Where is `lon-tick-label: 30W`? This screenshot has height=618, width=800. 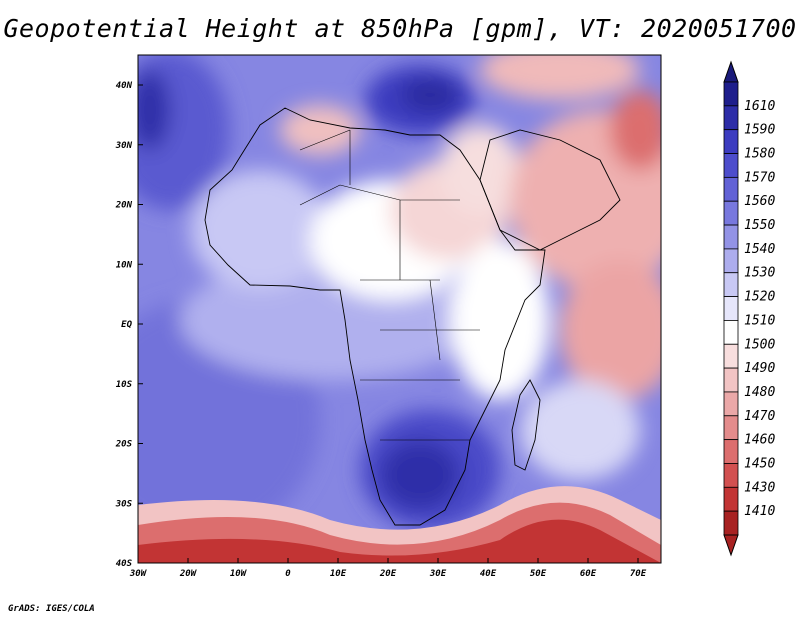
lon-tick-label: 30W is located at coordinates (138, 574).